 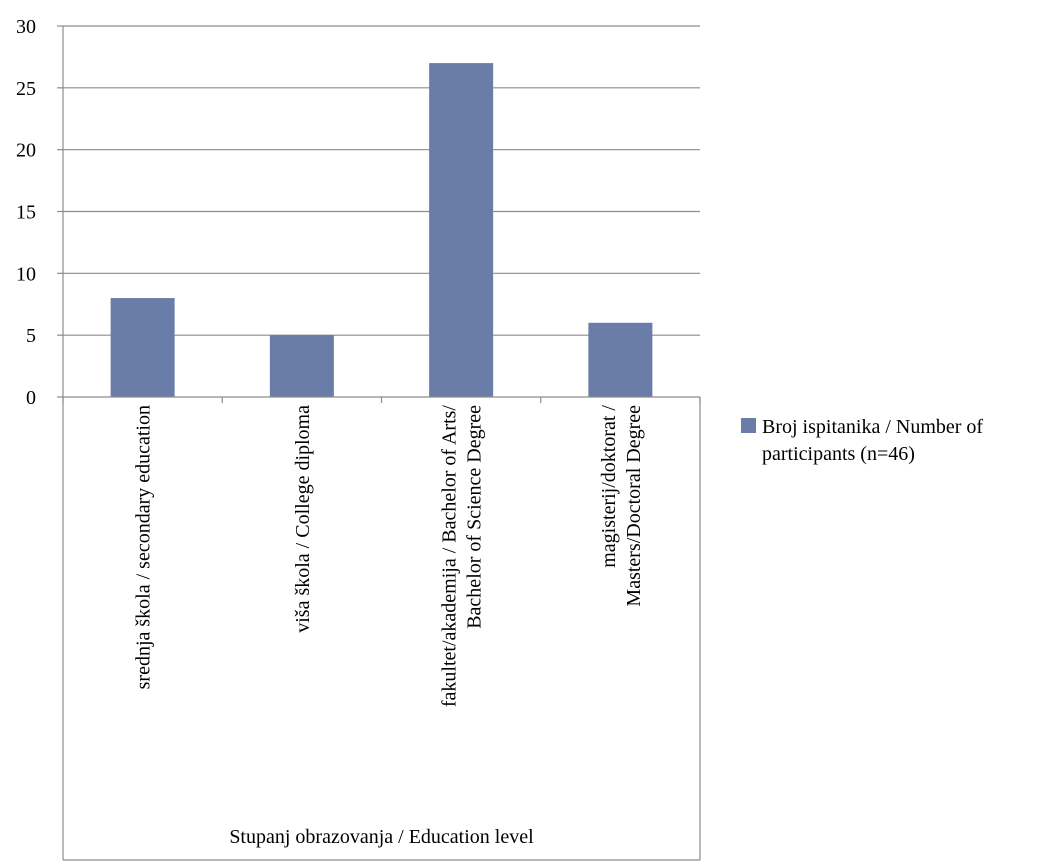 What do you see at coordinates (609, 486) in the screenshot?
I see `x-category-label: magisterij/doktorat /` at bounding box center [609, 486].